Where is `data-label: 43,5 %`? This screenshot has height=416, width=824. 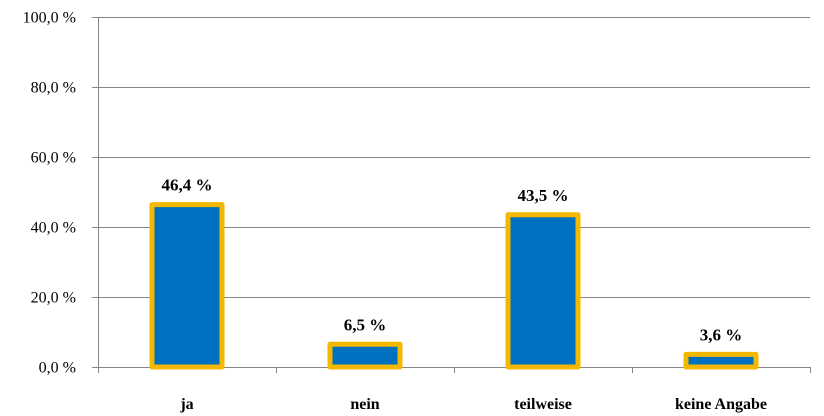 data-label: 43,5 % is located at coordinates (543, 195).